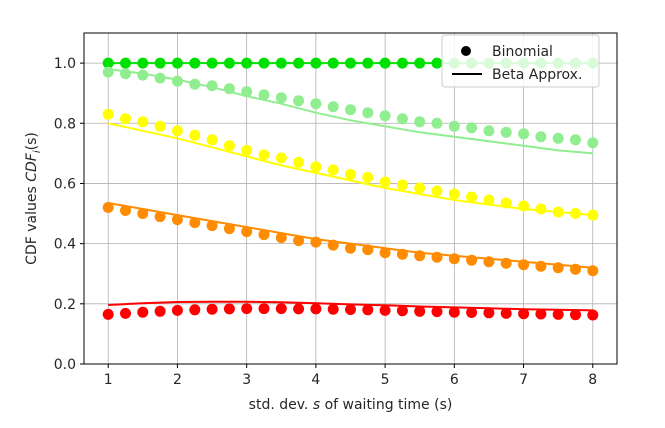 Image resolution: width=665 pixels, height=428 pixels. Describe the element at coordinates (69, 214) in the screenshot. I see `y-axis-ticks: 0.0 0.2 0.4 0.6 0.8 1.0` at that location.